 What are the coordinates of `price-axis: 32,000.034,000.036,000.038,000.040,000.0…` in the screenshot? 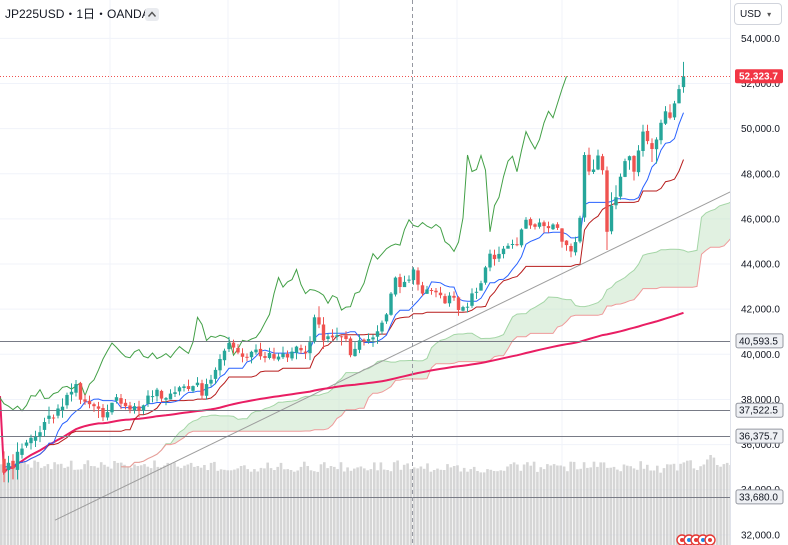 It's located at (759, 272).